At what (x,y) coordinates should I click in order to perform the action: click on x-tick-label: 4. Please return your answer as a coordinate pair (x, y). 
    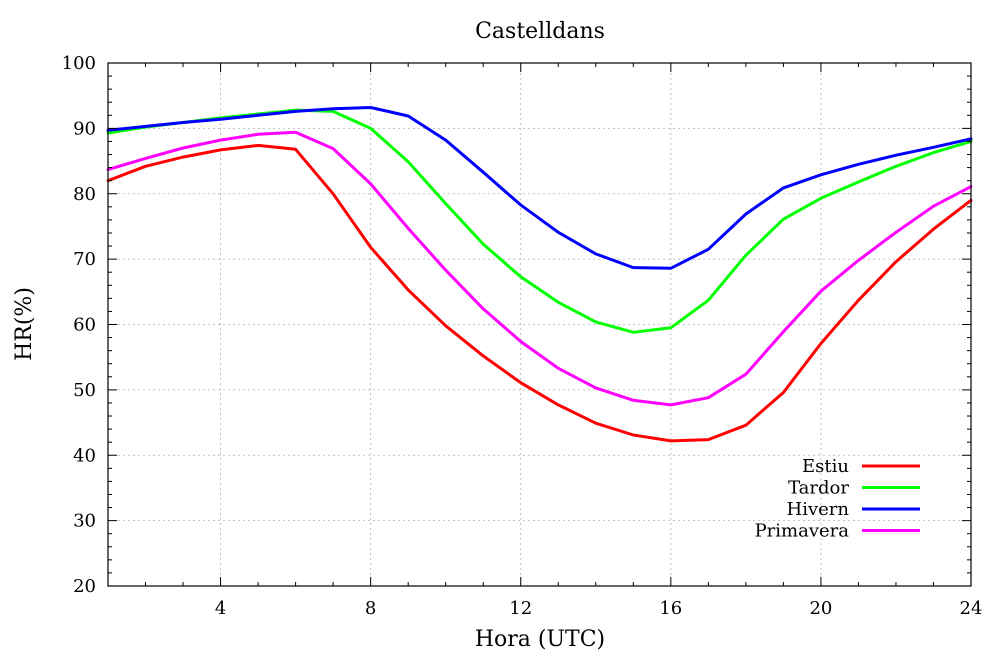
    Looking at the image, I should click on (220, 608).